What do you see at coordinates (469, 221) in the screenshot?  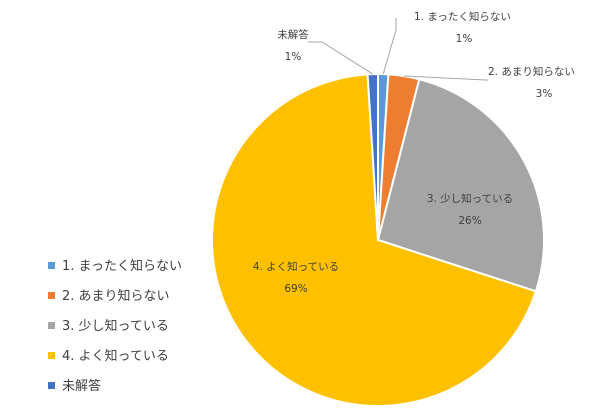 I see `data-label-value-3: 26%` at bounding box center [469, 221].